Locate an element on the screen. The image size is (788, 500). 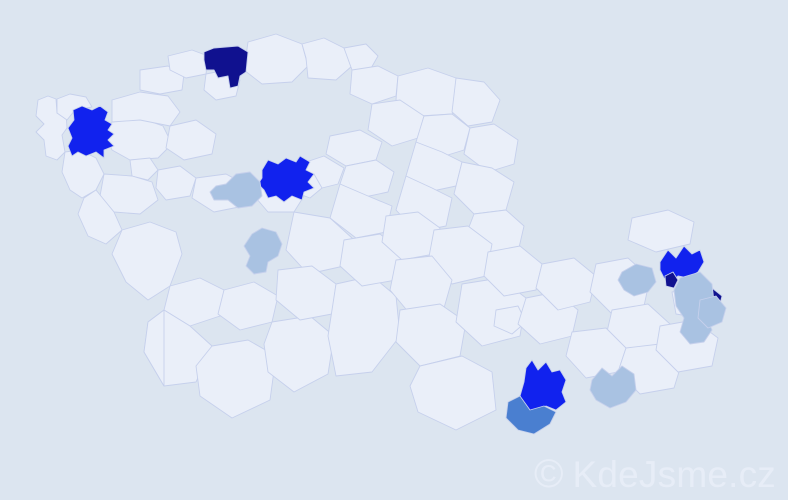
district-prostejov is located at coordinates (566, 284).